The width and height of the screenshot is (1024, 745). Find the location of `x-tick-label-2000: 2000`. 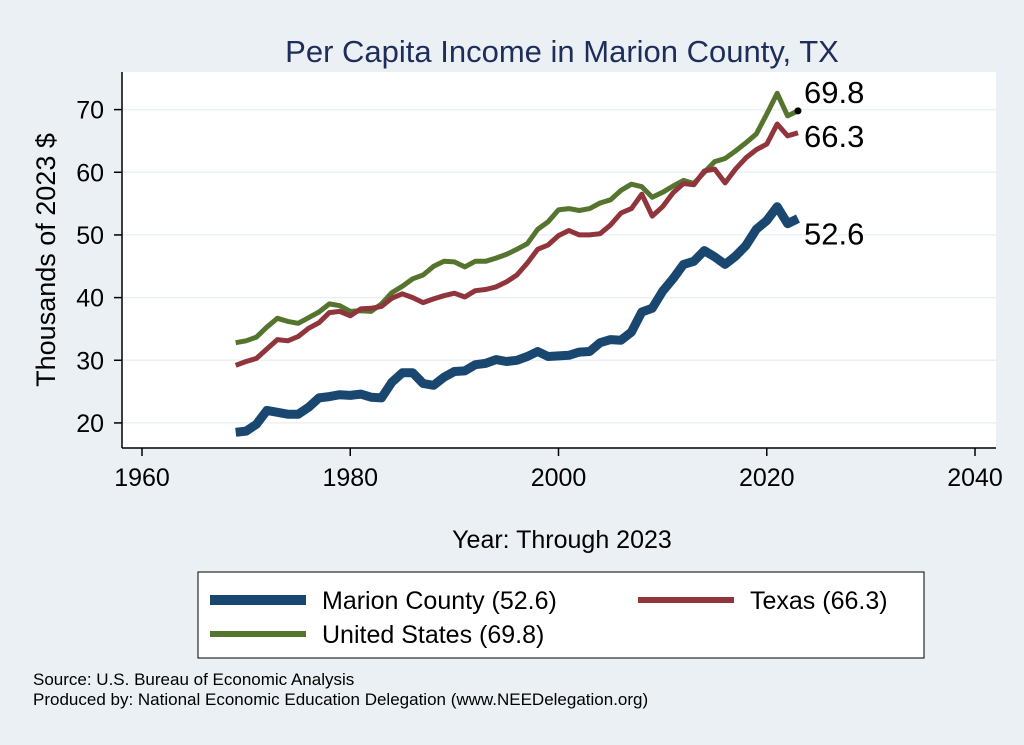

x-tick-label-2000: 2000 is located at coordinates (559, 478).